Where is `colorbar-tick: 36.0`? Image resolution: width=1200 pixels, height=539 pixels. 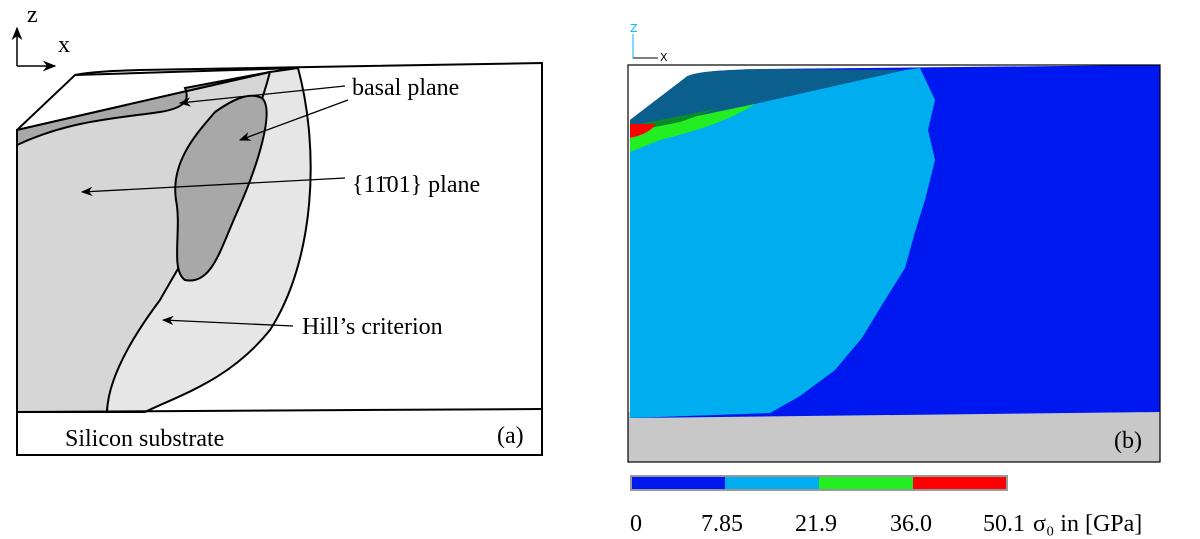 colorbar-tick: 36.0 is located at coordinates (911, 524).